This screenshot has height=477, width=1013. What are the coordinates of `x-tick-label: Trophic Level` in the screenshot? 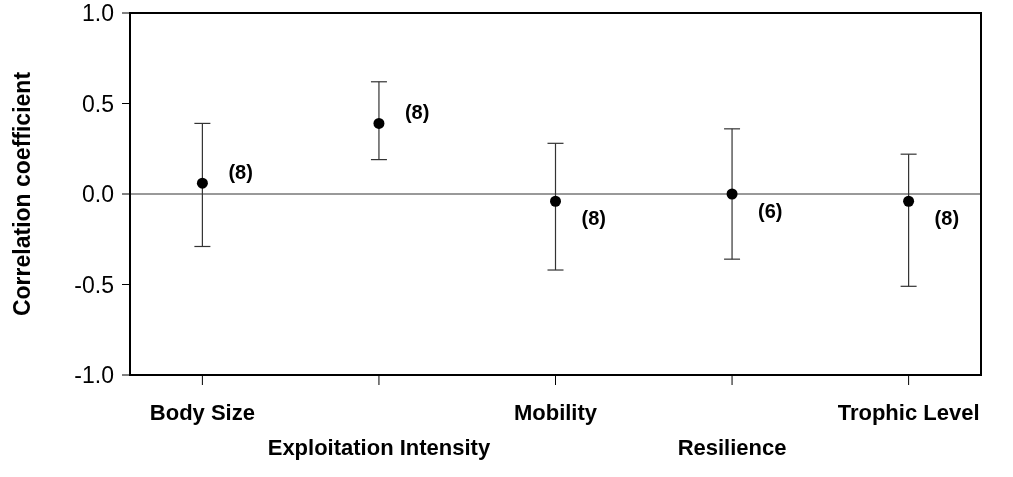 It's located at (908, 412).